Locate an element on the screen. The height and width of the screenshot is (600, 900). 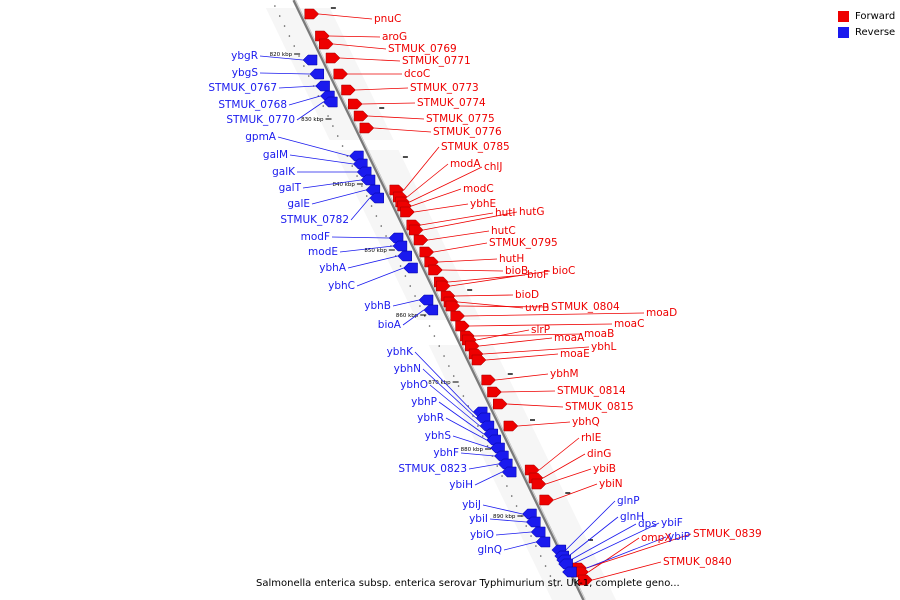
gene-stmuk-0840-feature is located at coordinates (585, 580).